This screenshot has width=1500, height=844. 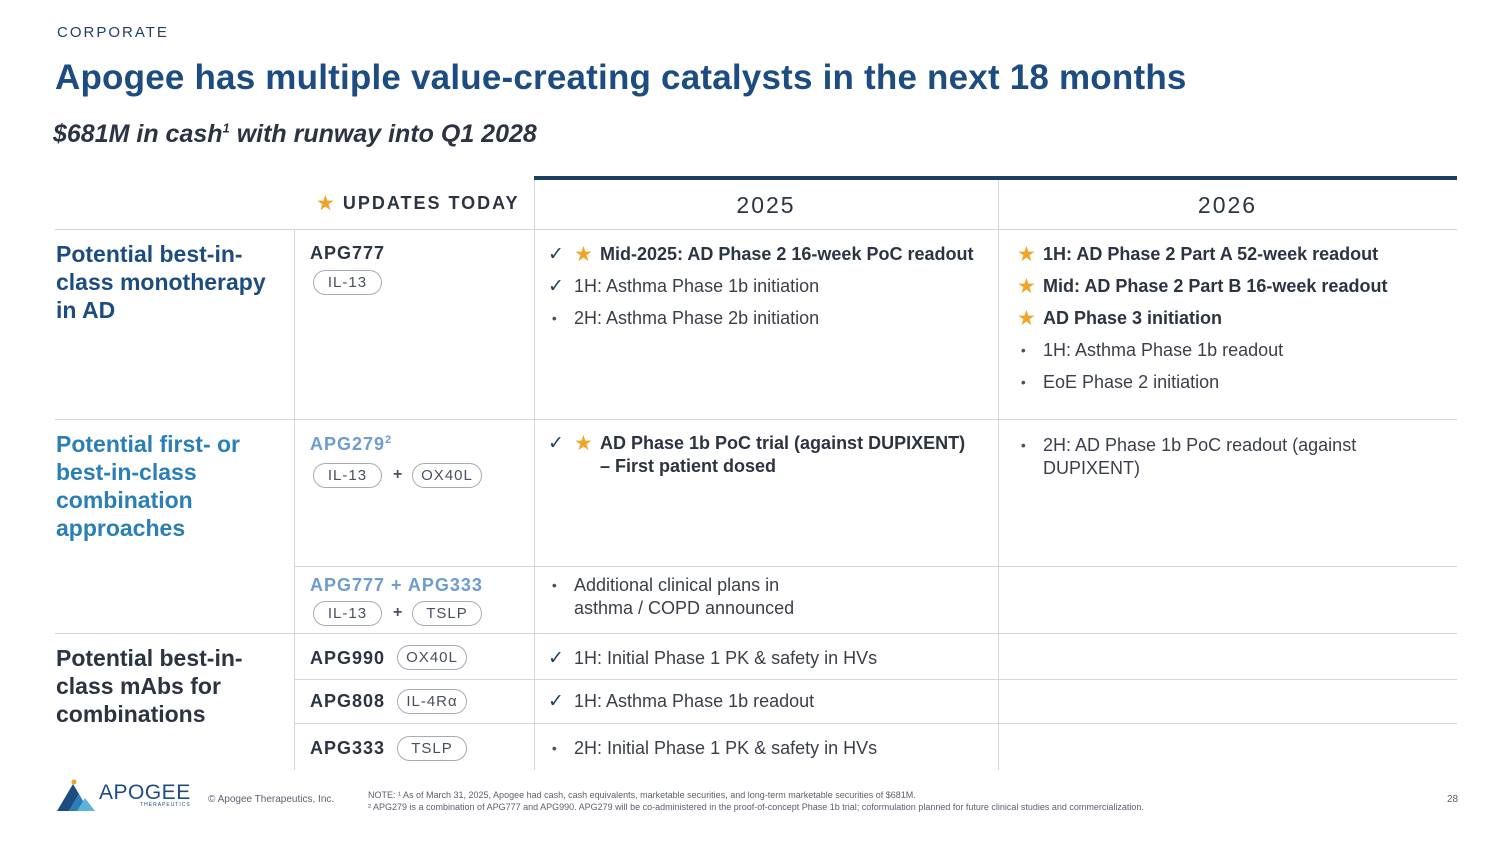 What do you see at coordinates (697, 286) in the screenshot?
I see `catalyst-text: 1H: Asthma Phase 1b initiation` at bounding box center [697, 286].